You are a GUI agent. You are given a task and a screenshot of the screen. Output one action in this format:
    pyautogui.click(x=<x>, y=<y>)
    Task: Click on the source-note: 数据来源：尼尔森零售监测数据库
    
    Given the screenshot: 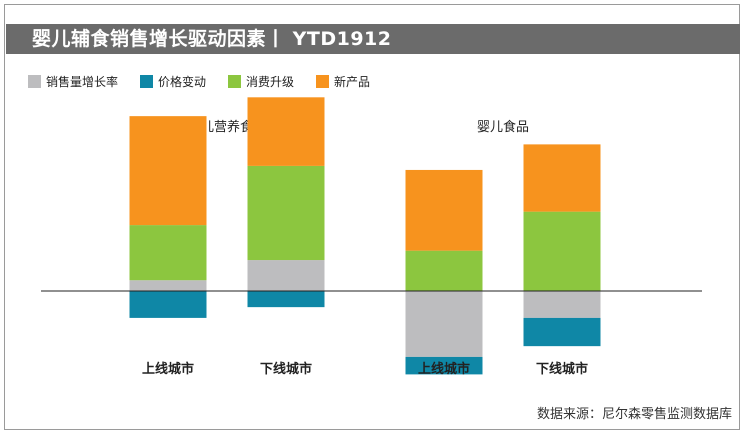 What is the action you would take?
    pyautogui.click(x=634, y=414)
    